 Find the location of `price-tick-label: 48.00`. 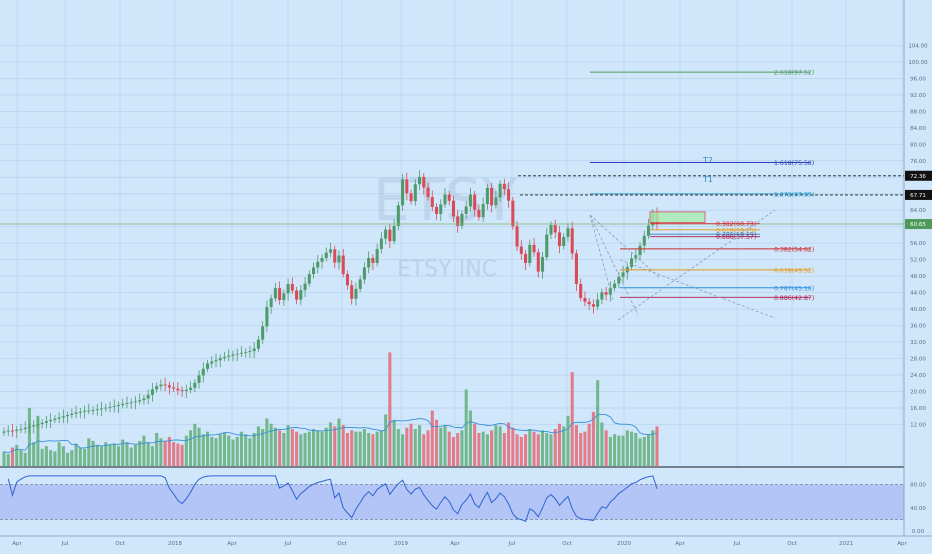

price-tick-label: 48.00 is located at coordinates (918, 277).